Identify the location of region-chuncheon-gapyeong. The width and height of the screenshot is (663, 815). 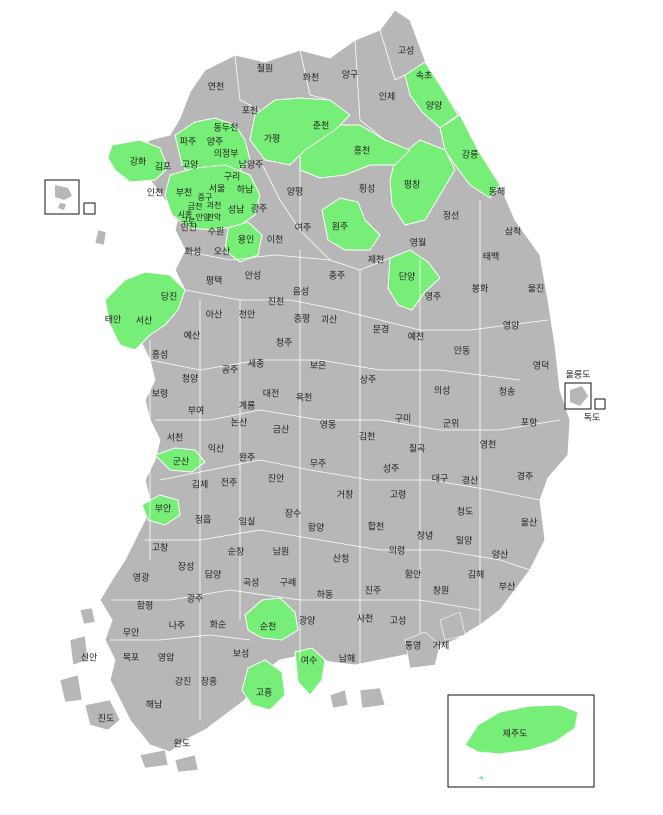
(300, 131).